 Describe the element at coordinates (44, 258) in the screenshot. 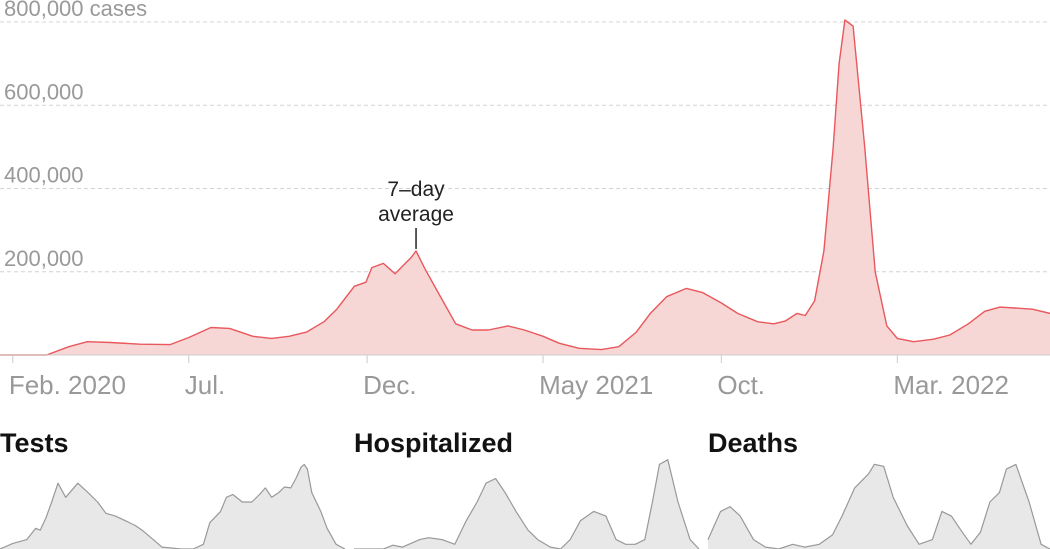

I see `y-tick-label-200000: 200,000` at that location.